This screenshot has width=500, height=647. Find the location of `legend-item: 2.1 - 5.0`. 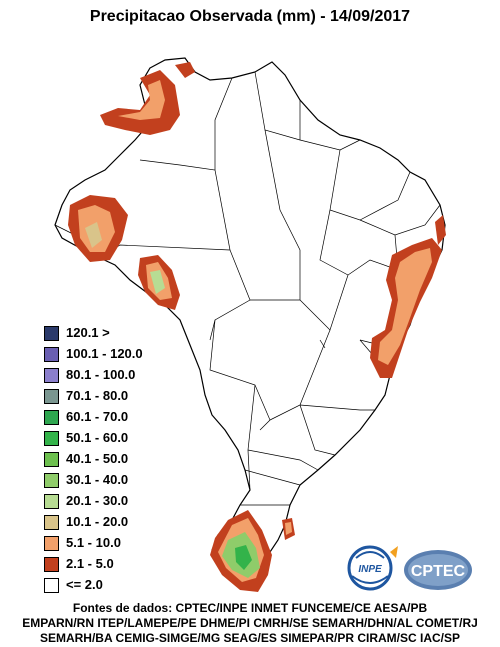

legend-item: 2.1 - 5.0 is located at coordinates (119, 564).